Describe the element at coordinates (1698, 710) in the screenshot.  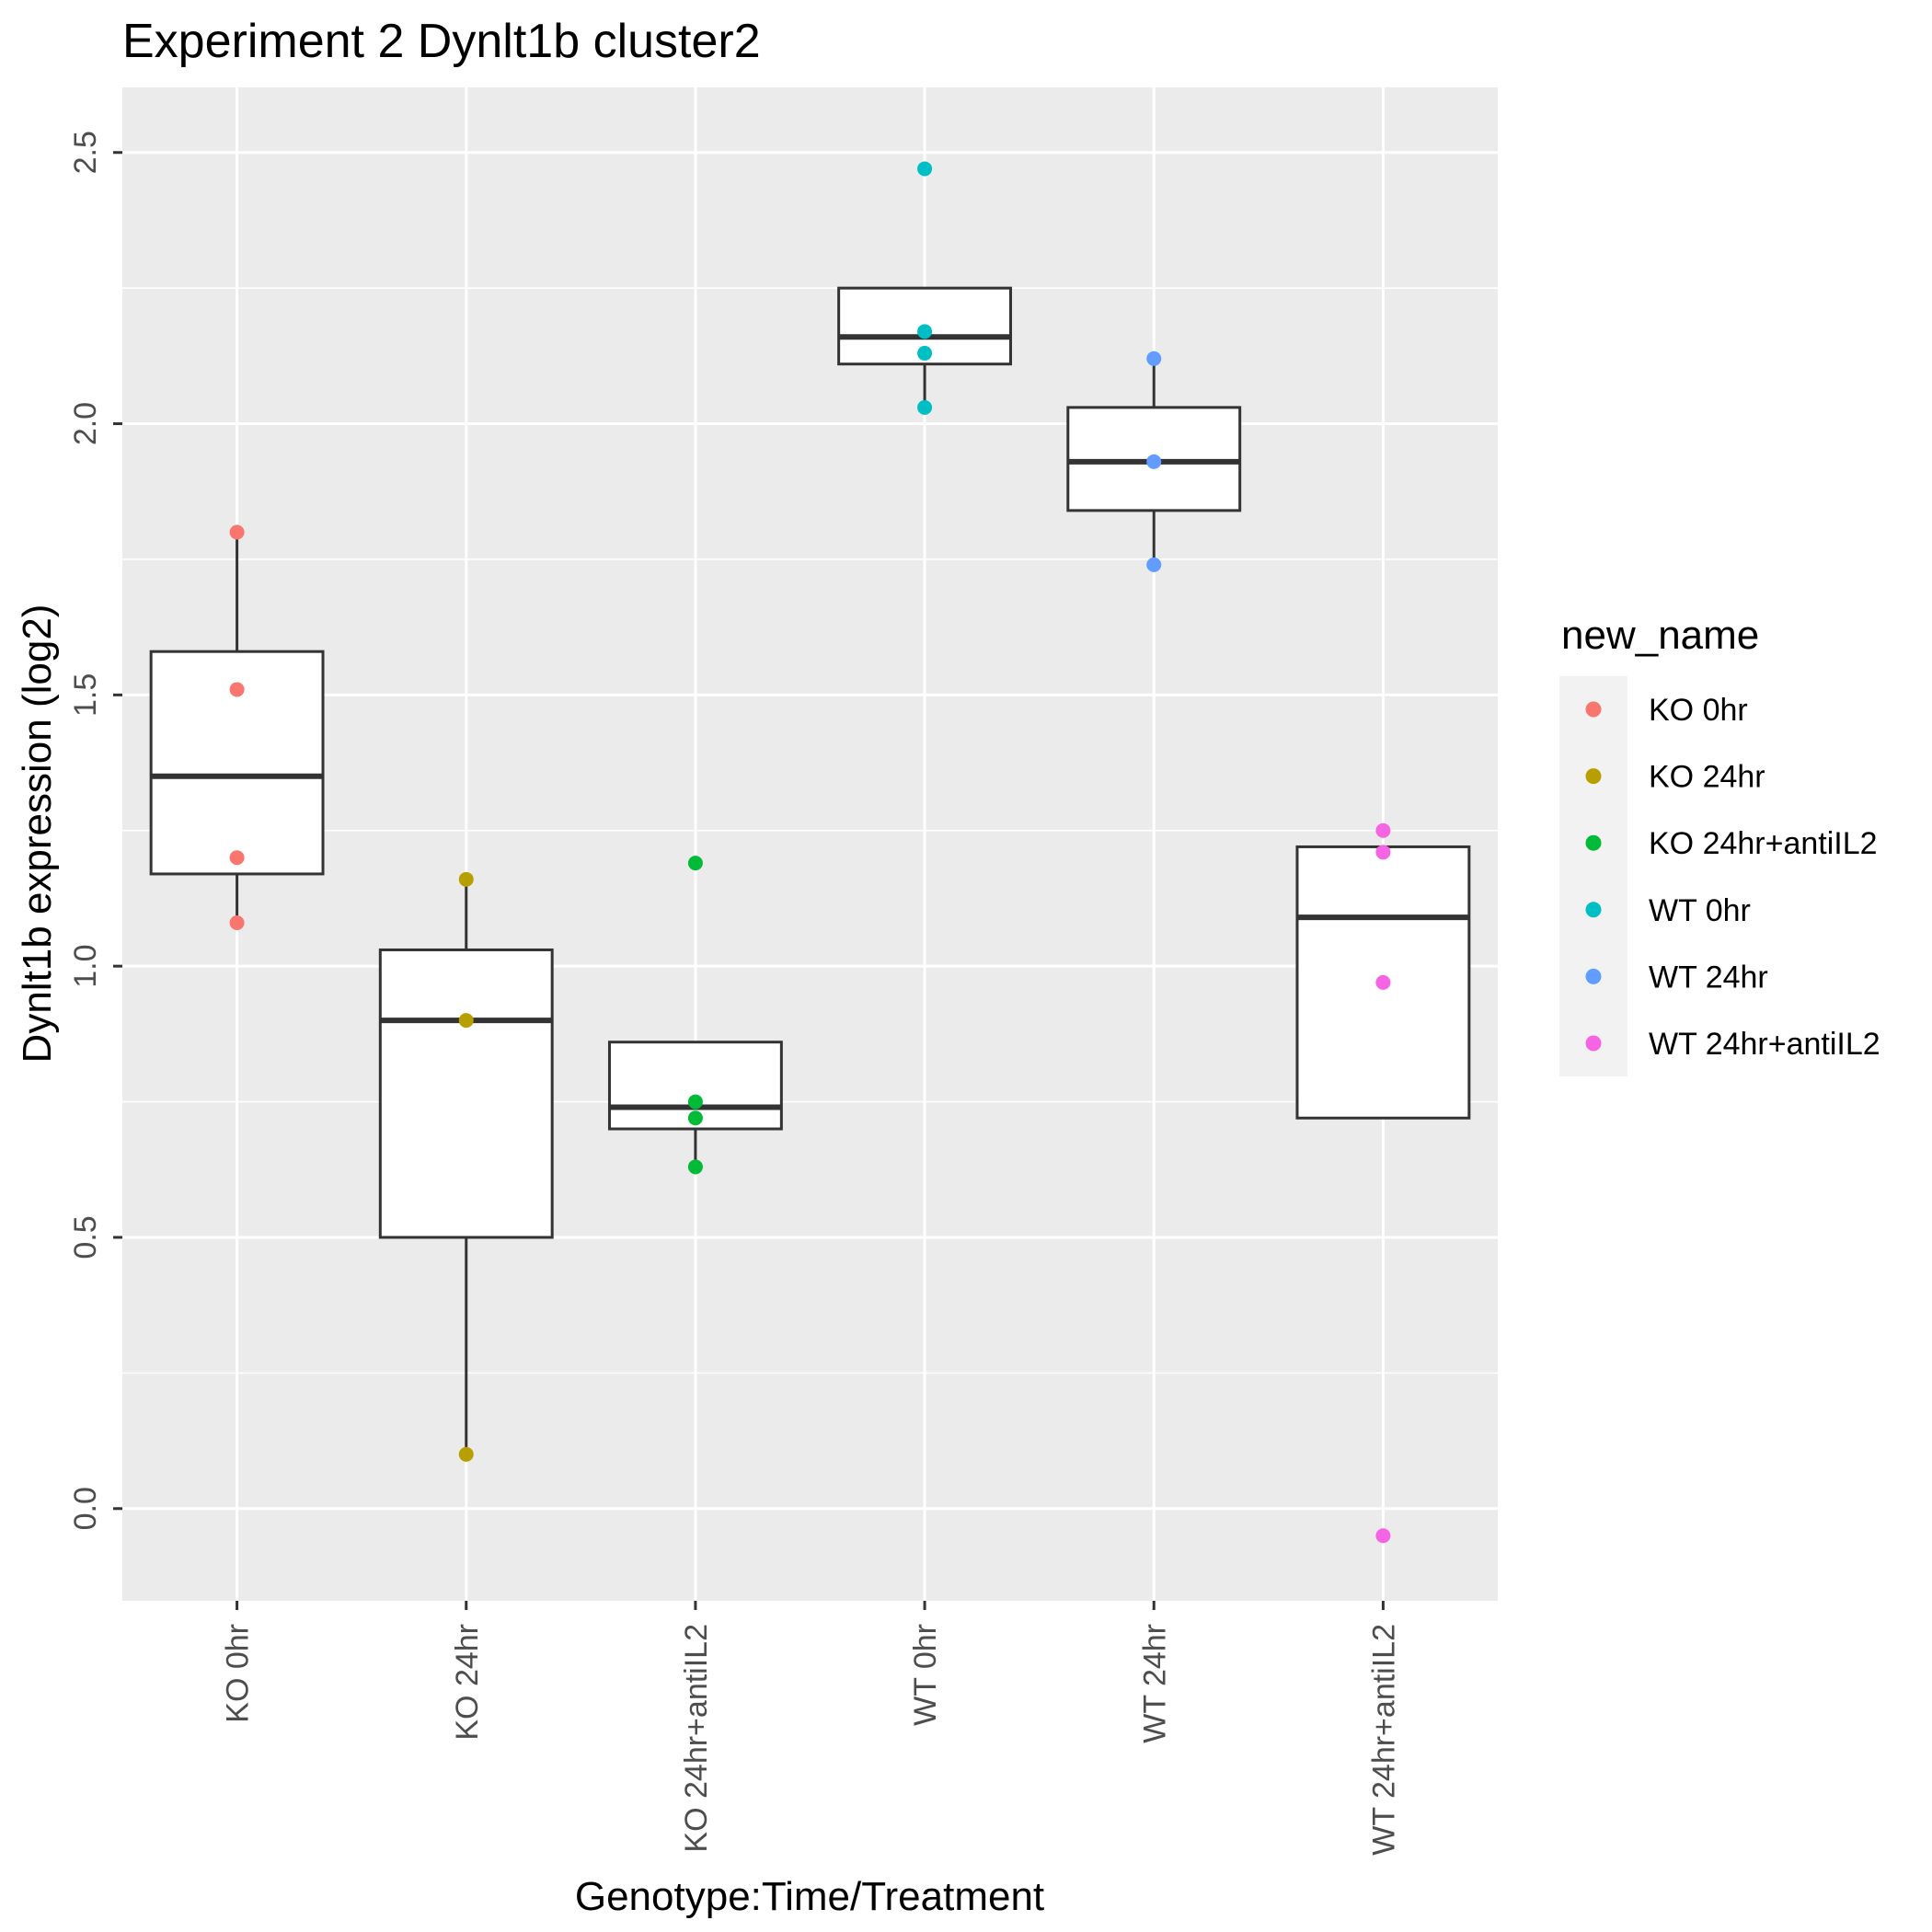
I see `legend-label: KO 0hr` at that location.